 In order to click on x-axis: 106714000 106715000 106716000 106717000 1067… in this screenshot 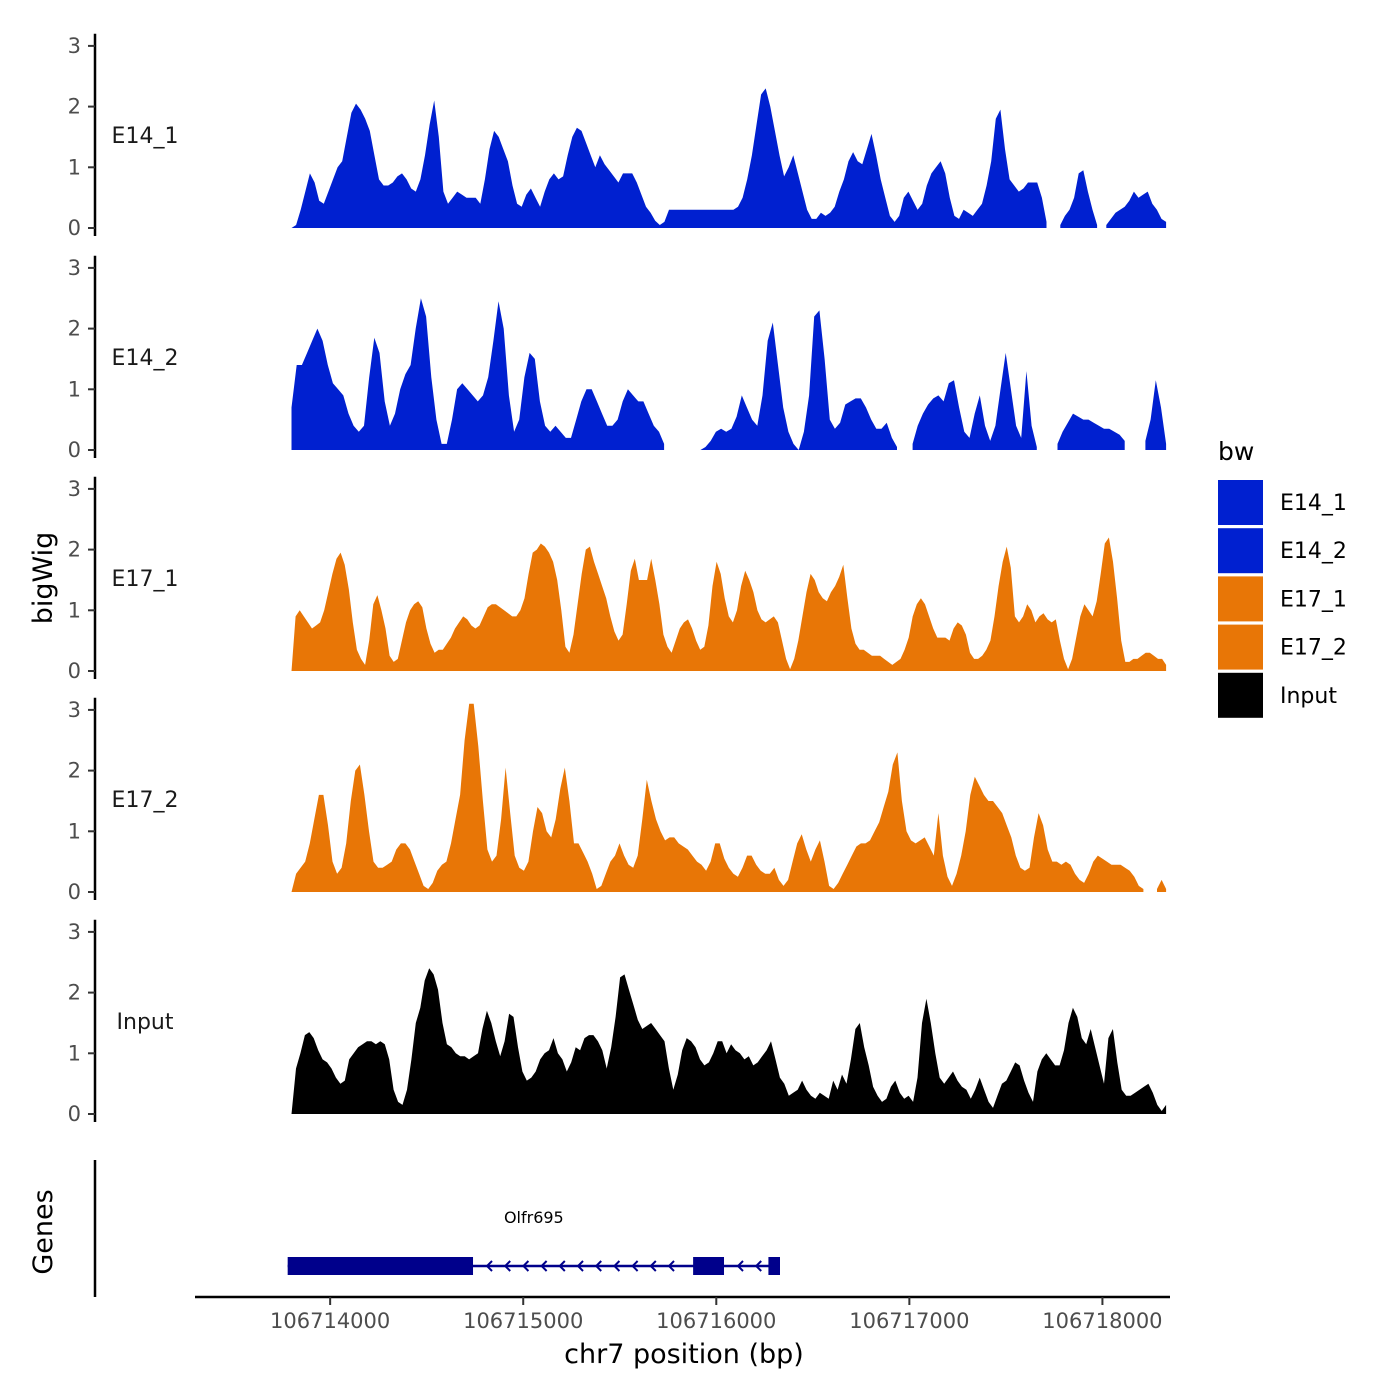, I will do `click(682, 1314)`.